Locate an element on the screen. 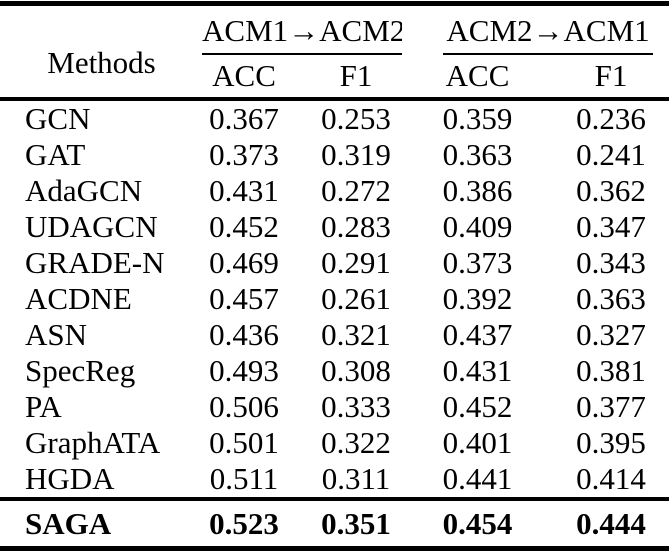  table-row: GAT 0.373 0.319 0.363 0.241 is located at coordinates (334, 155).